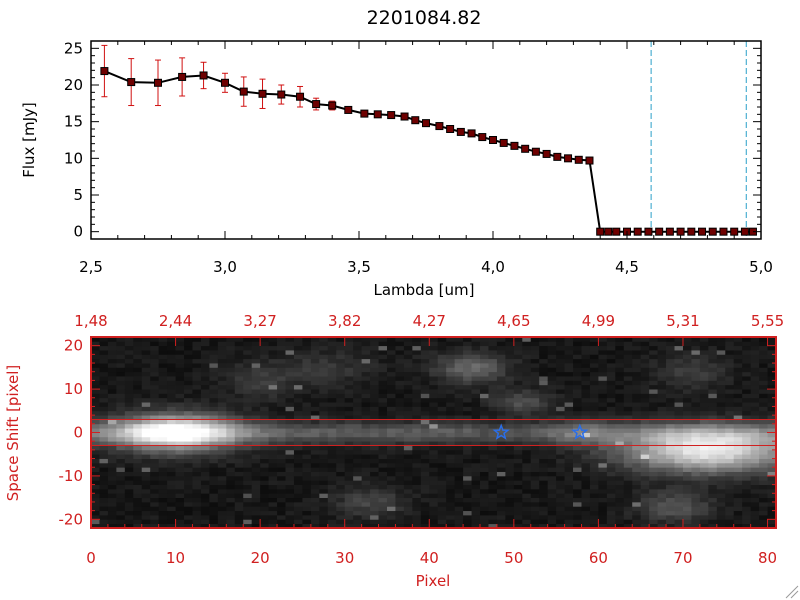  What do you see at coordinates (91, 267) in the screenshot?
I see `x-tick-label: 2,5` at bounding box center [91, 267].